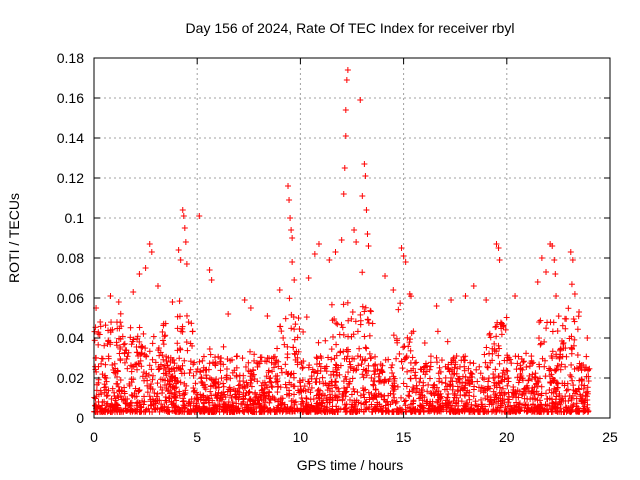 The width and height of the screenshot is (640, 480). What do you see at coordinates (70, 258) in the screenshot?
I see `y-tick-label: 0.08` at bounding box center [70, 258].